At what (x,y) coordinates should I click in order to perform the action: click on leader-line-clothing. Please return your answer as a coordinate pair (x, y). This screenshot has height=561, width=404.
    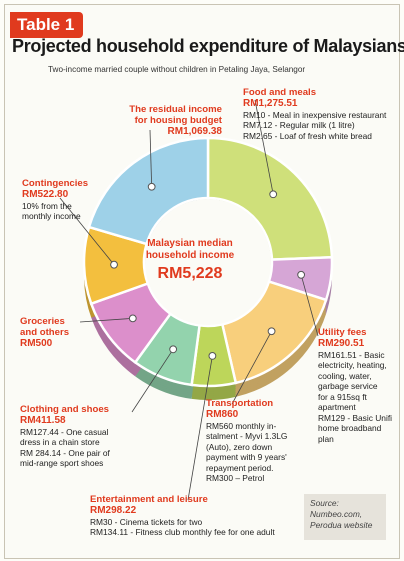
    Looking at the image, I should click on (152, 381).